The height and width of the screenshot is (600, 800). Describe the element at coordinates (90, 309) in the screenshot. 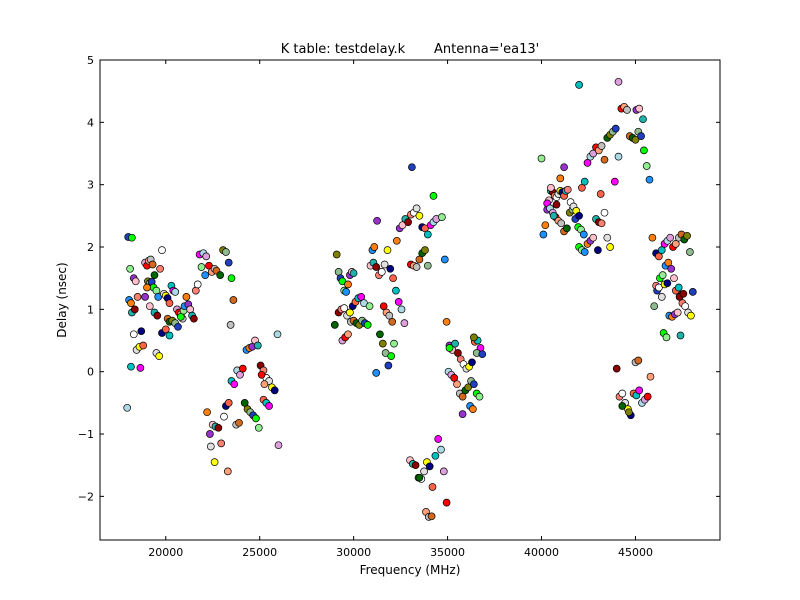

I see `y-tick-label: 1` at that location.